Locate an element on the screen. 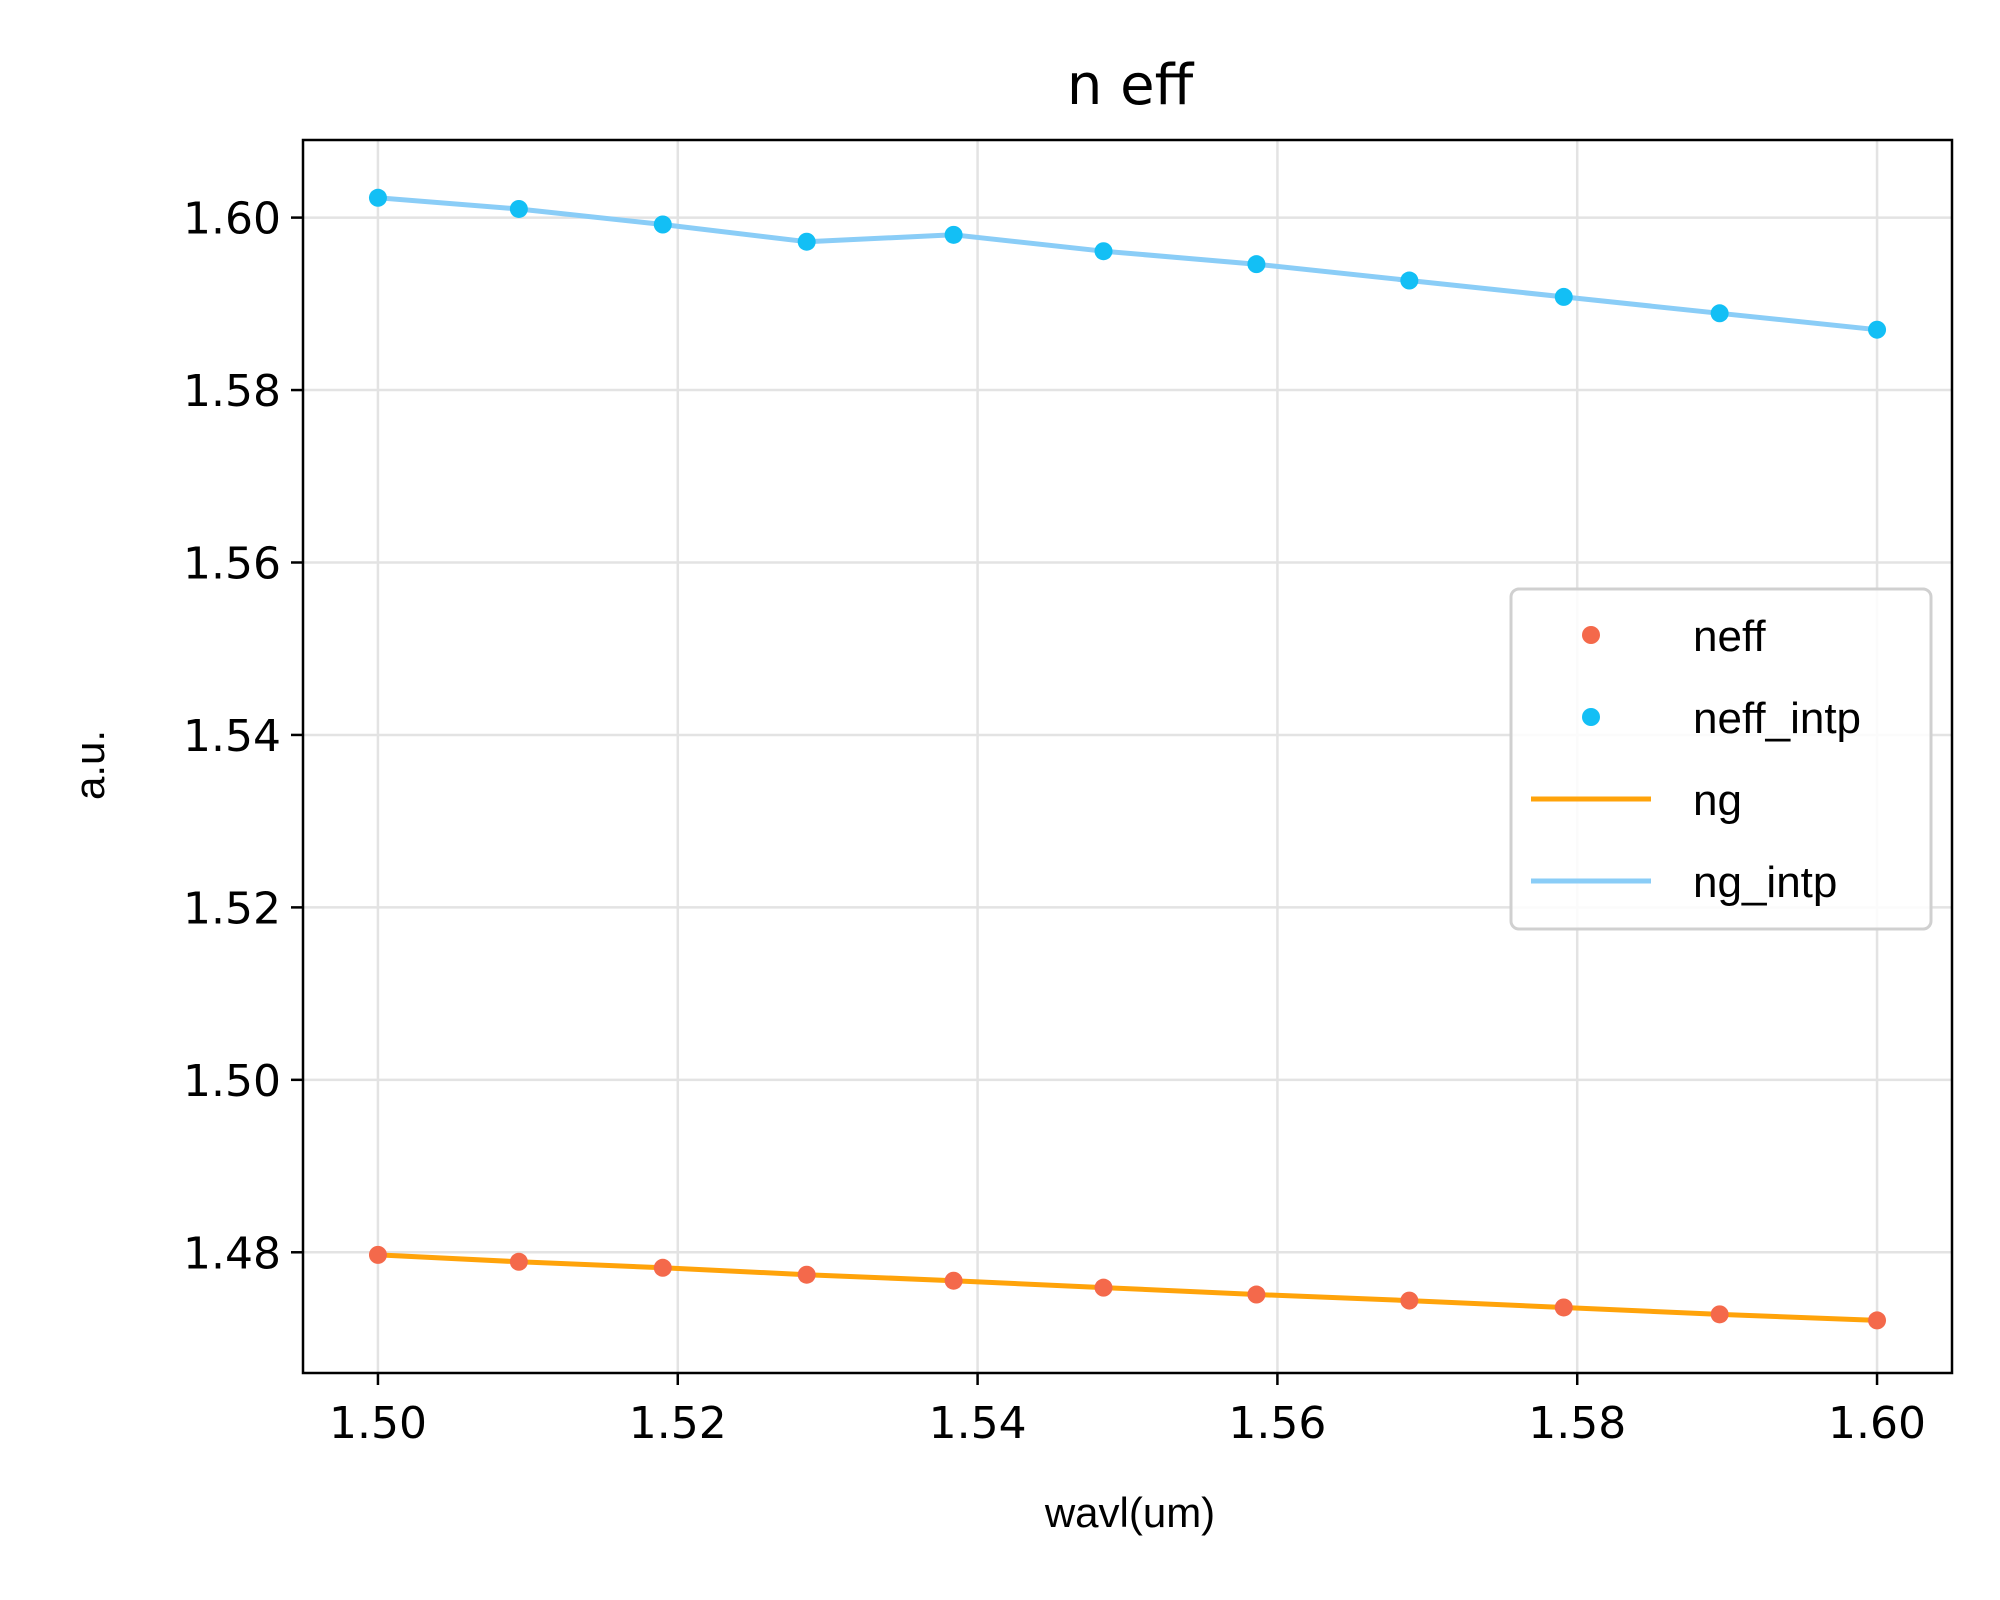  y-tick-label: 1.56 is located at coordinates (232, 563).